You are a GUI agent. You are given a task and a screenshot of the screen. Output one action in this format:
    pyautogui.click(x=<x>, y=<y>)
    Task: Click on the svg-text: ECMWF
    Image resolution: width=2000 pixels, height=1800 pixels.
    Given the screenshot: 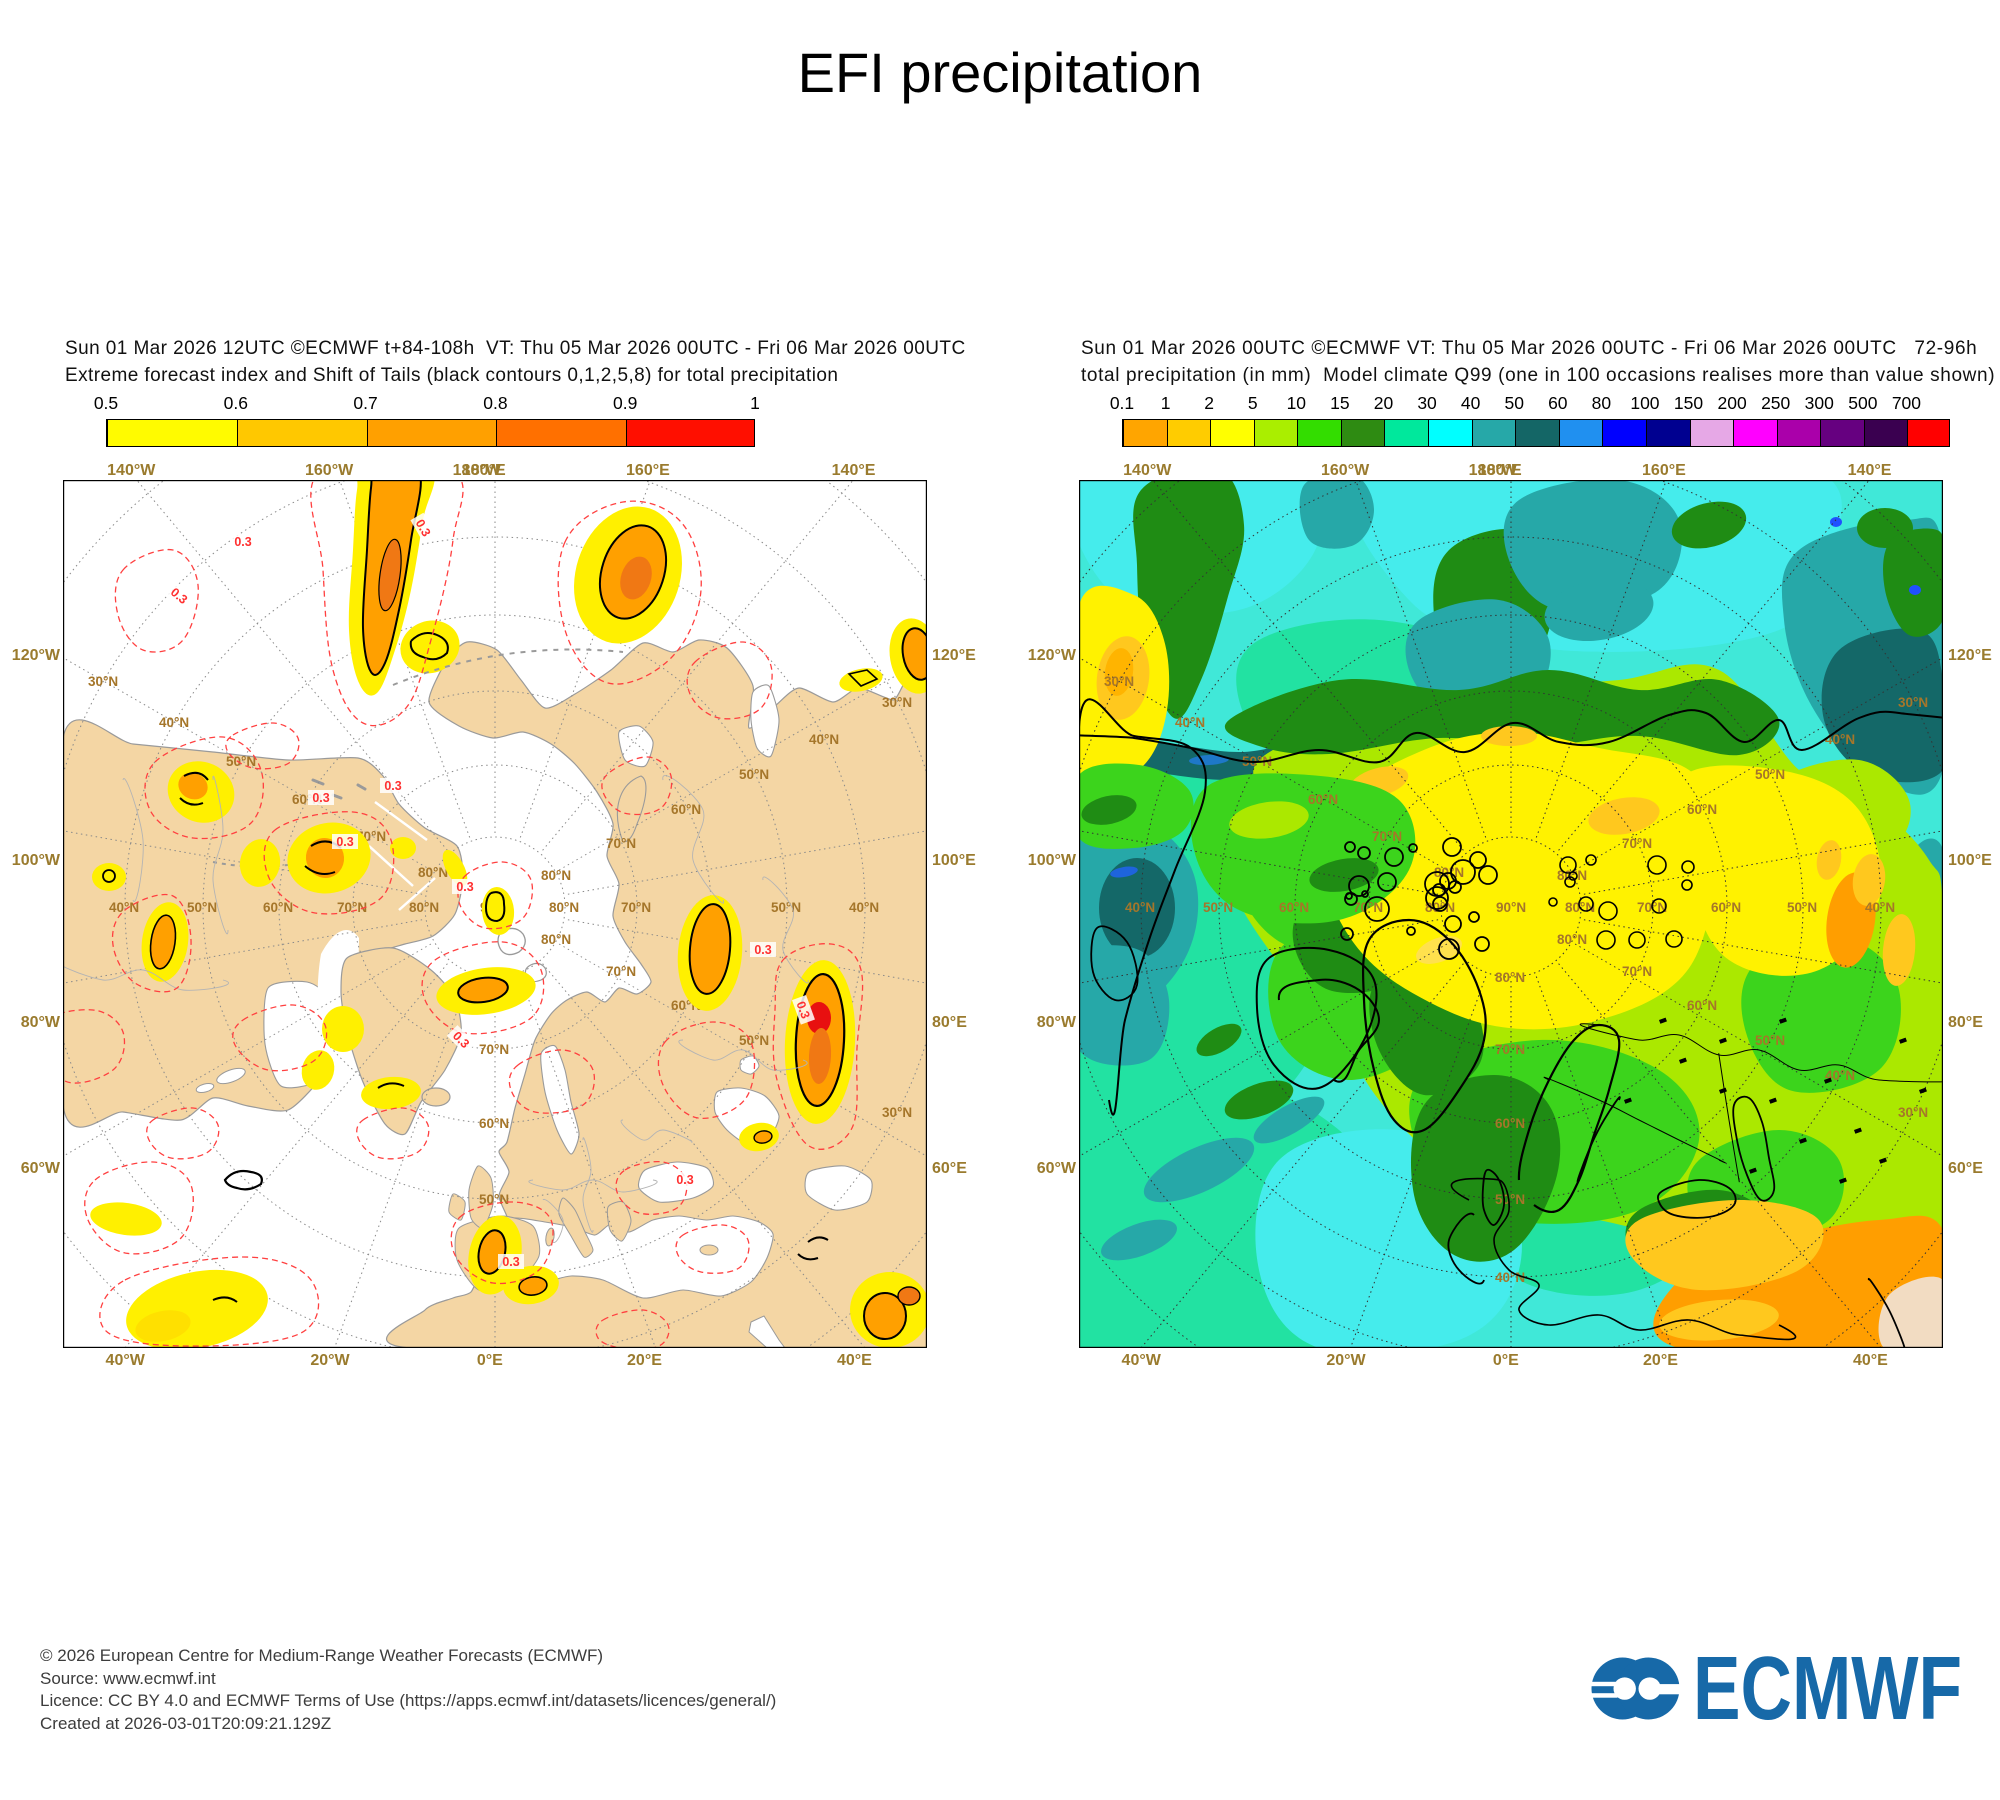 What is the action you would take?
    pyautogui.click(x=1827, y=1685)
    